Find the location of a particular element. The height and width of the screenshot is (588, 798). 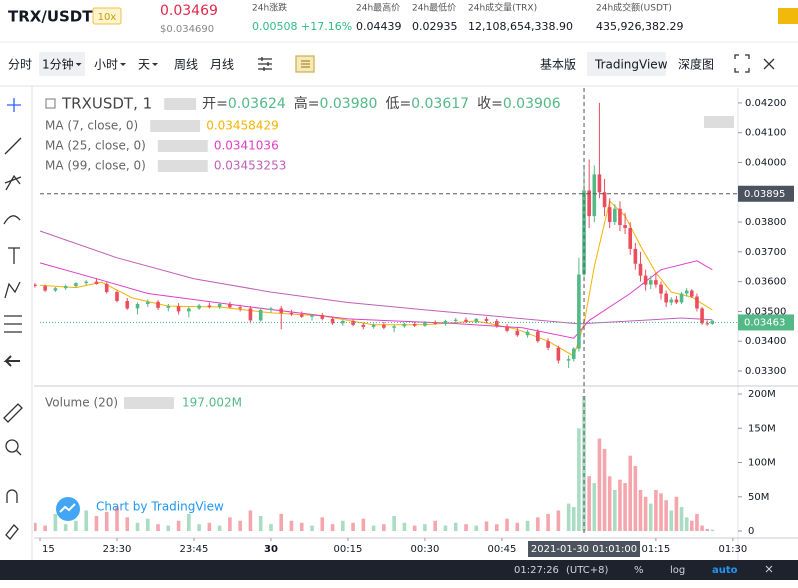

status-settings is located at coordinates (769, 569).